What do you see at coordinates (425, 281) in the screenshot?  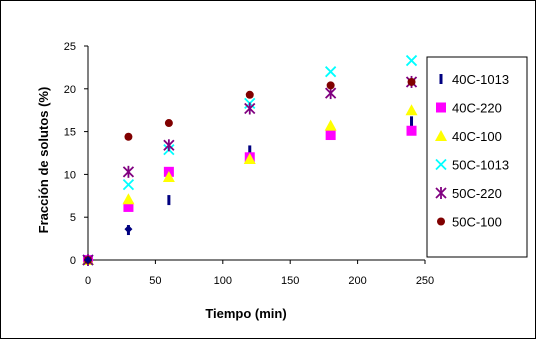 I see `x-tick-label: 250` at bounding box center [425, 281].